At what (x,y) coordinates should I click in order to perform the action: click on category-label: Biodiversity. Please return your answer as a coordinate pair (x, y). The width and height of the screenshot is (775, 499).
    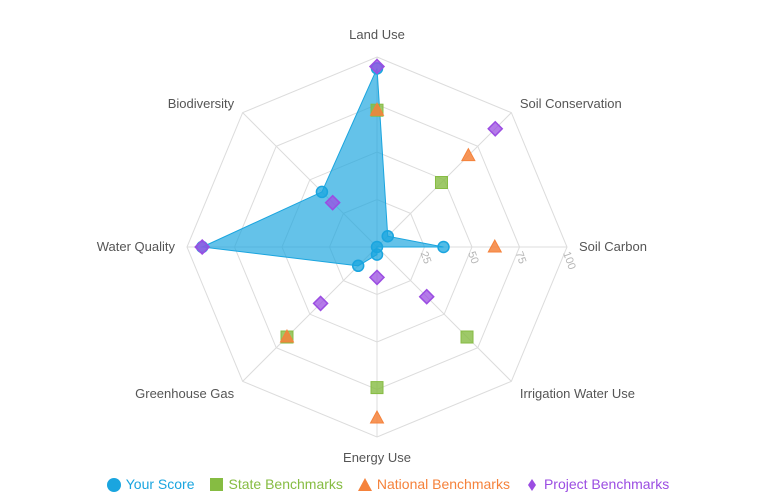
    Looking at the image, I should click on (201, 103).